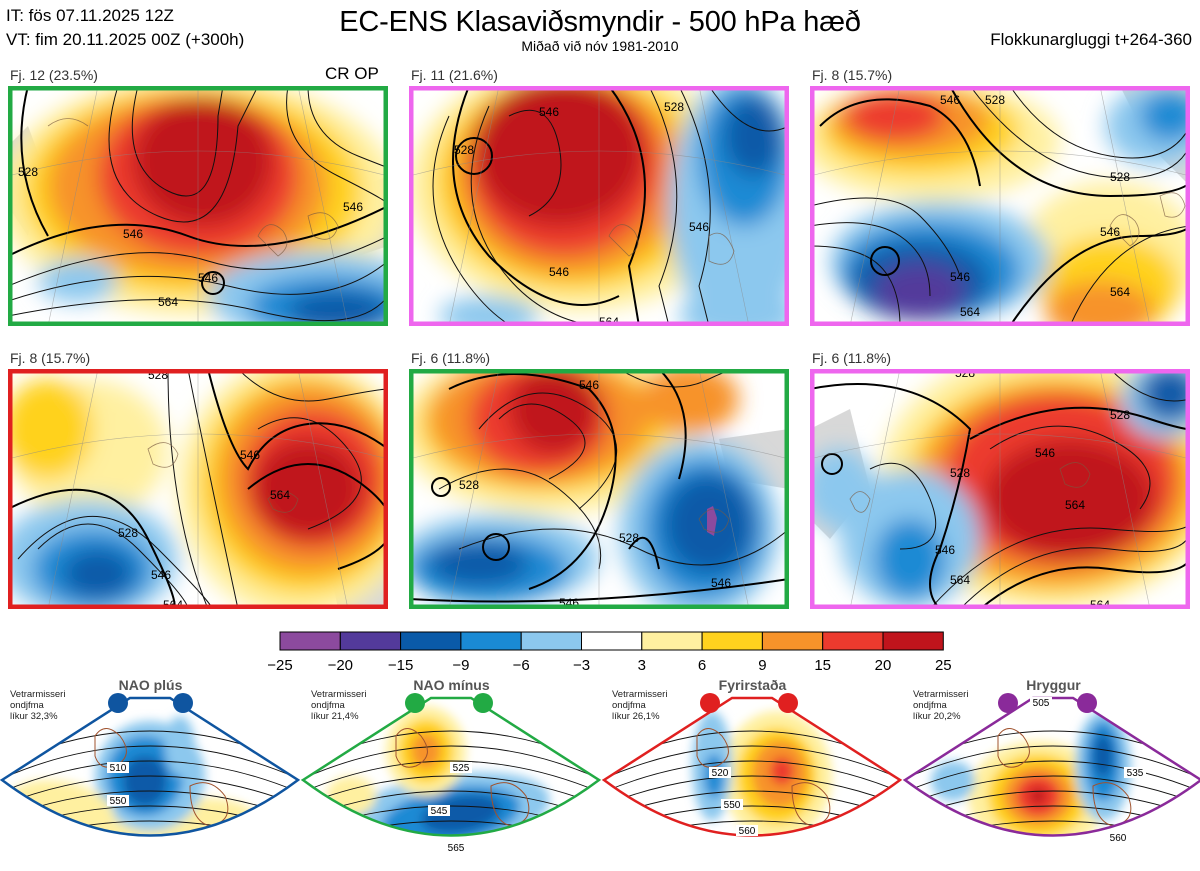 The width and height of the screenshot is (1200, 871). What do you see at coordinates (454, 75) in the screenshot?
I see `cluster-label-2: Fj. 11 (21.6%)` at bounding box center [454, 75].